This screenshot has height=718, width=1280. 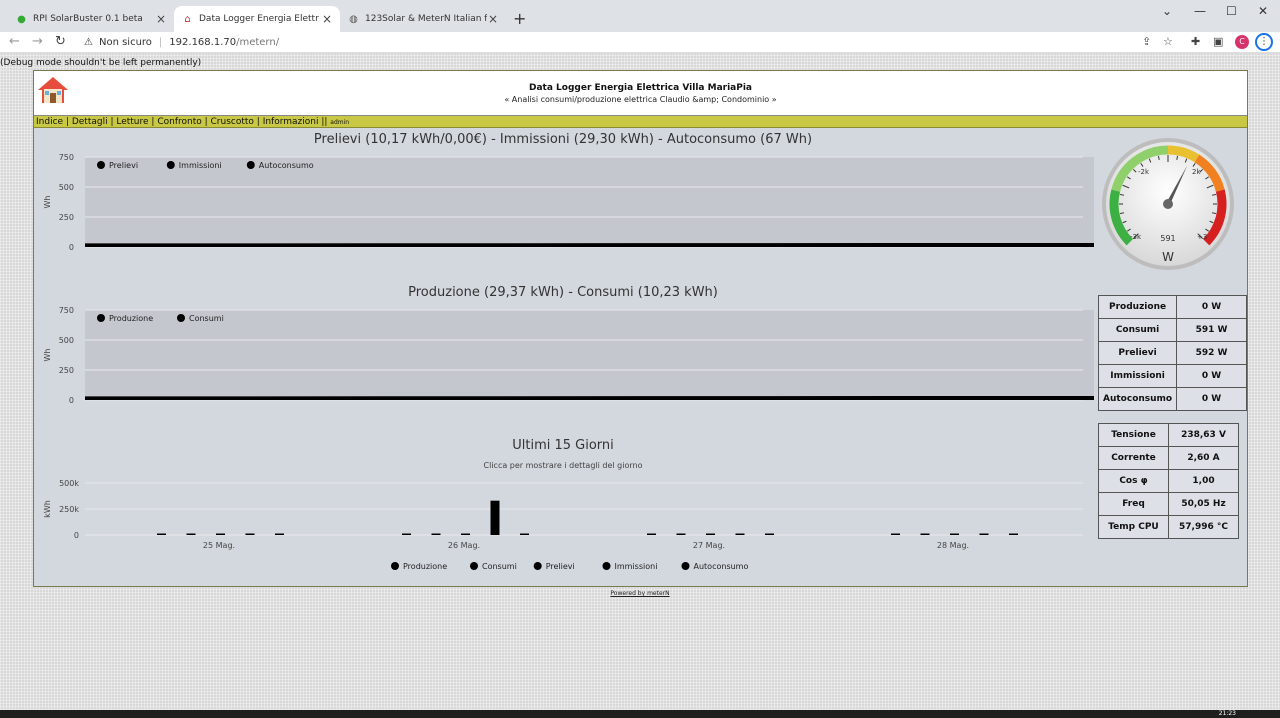 I want to click on home-icon, so click(x=53, y=90).